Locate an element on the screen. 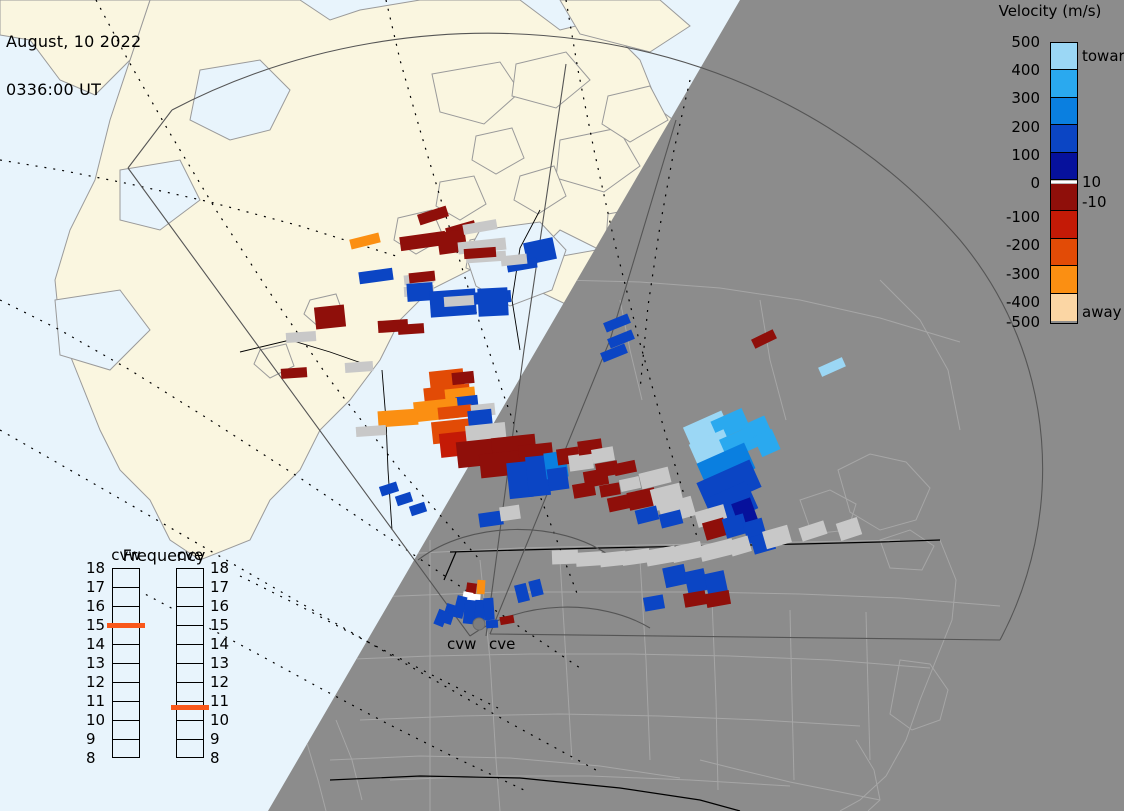  frequency-bar-label-cvw: cvw is located at coordinates (126, 555).